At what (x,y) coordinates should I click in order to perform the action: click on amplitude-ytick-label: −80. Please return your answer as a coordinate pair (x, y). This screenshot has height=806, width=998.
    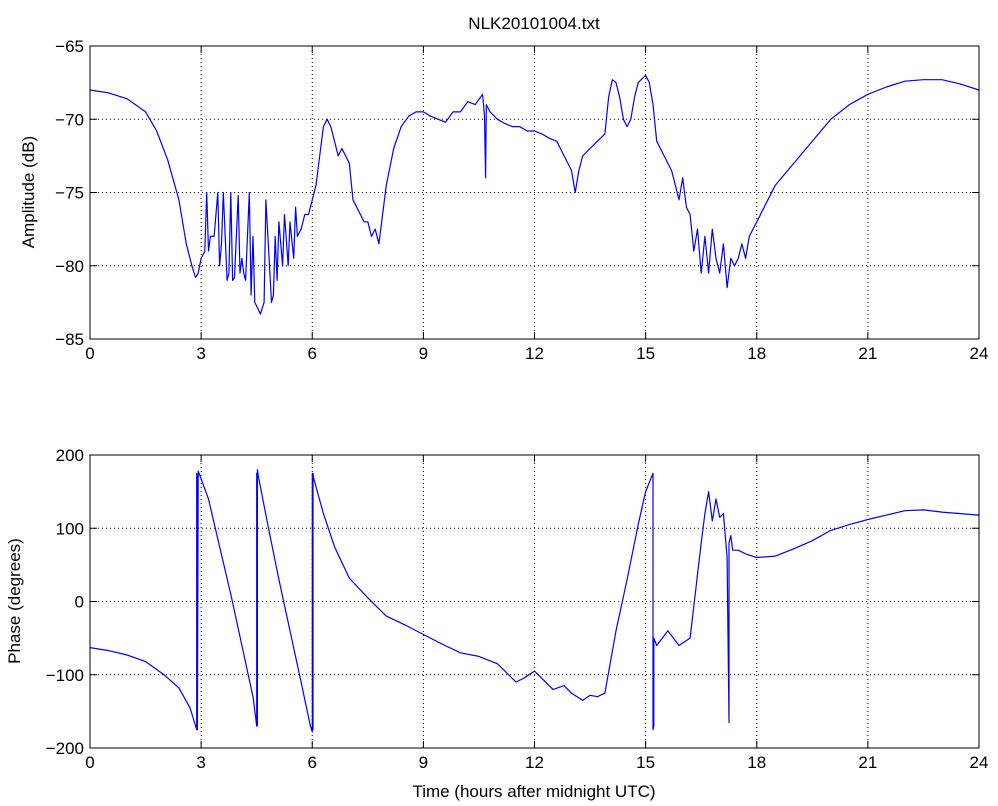
    Looking at the image, I should click on (69, 266).